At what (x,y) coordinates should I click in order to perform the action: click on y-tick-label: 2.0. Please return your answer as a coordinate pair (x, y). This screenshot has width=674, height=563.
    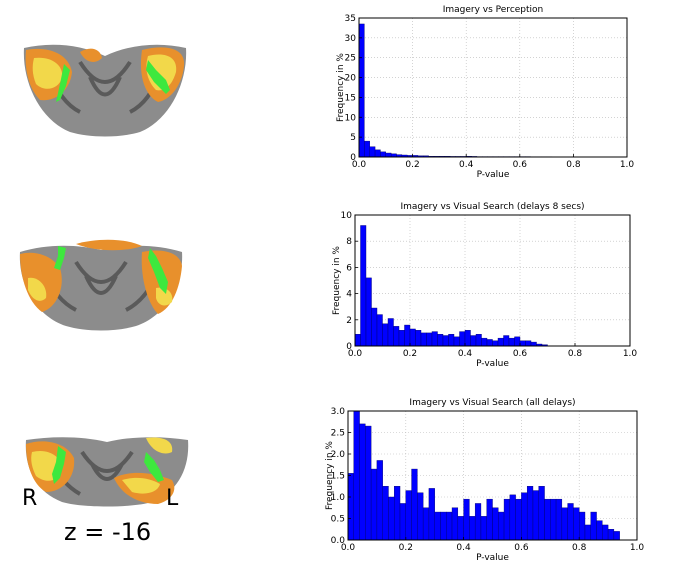
    Looking at the image, I should click on (338, 455).